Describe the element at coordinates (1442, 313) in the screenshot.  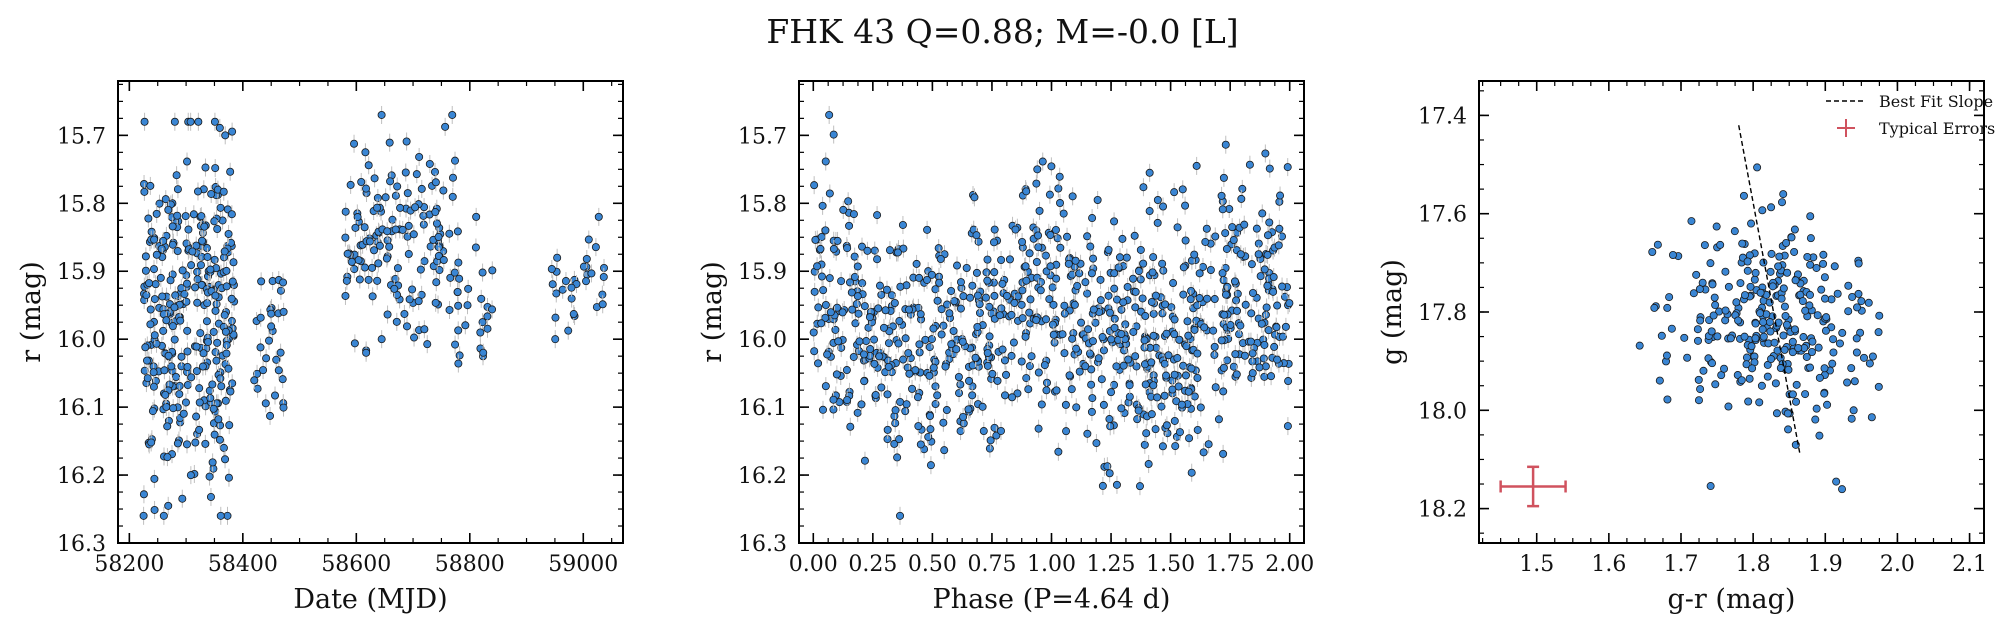
I see `y-tick-label: 17.8` at that location.